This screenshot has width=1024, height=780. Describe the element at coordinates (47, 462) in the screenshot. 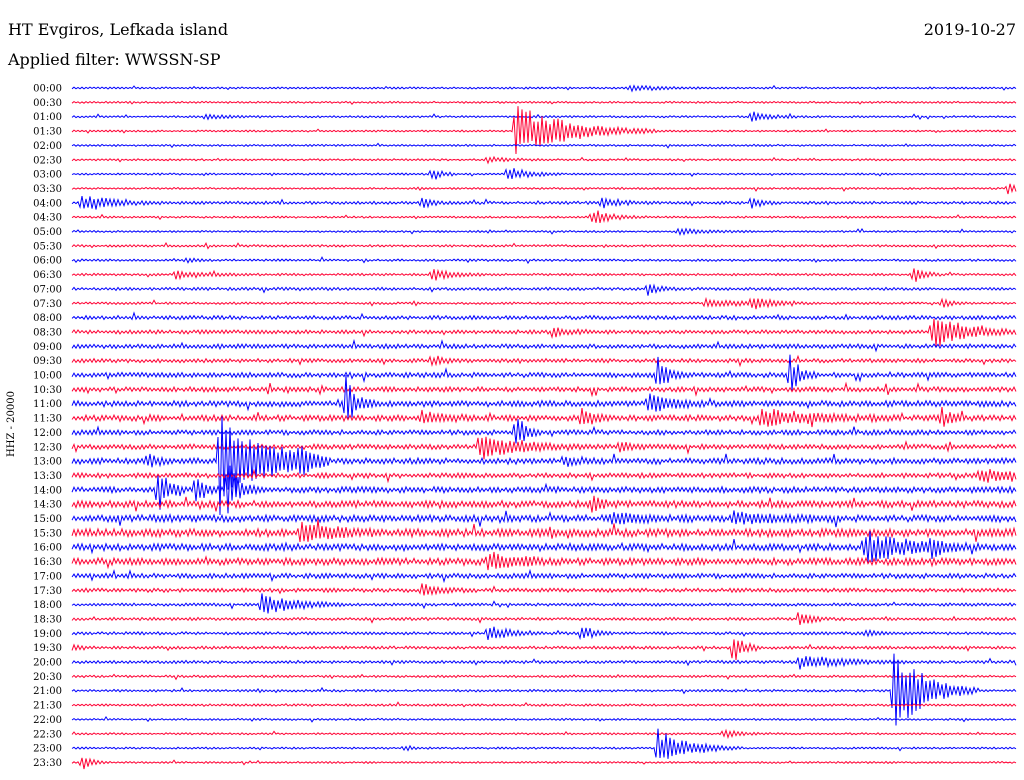

I see `time-label: 13:00` at that location.